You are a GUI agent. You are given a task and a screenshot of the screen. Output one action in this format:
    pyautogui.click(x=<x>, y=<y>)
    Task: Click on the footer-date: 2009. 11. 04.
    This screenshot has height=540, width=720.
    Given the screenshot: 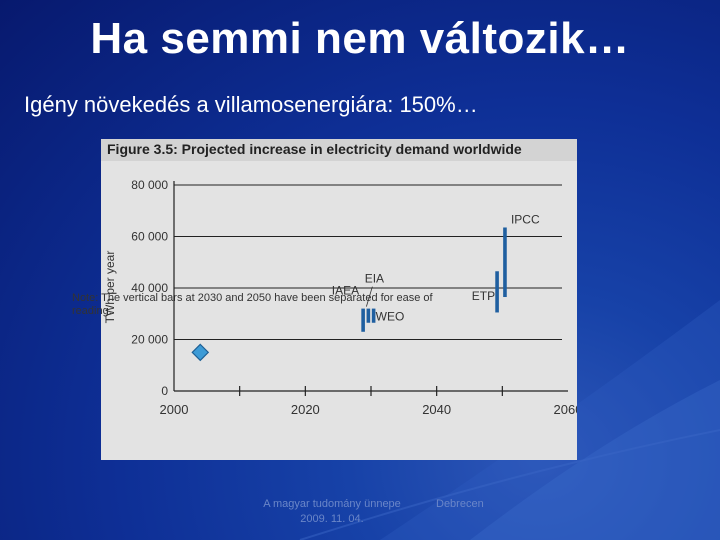 What is the action you would take?
    pyautogui.click(x=332, y=519)
    